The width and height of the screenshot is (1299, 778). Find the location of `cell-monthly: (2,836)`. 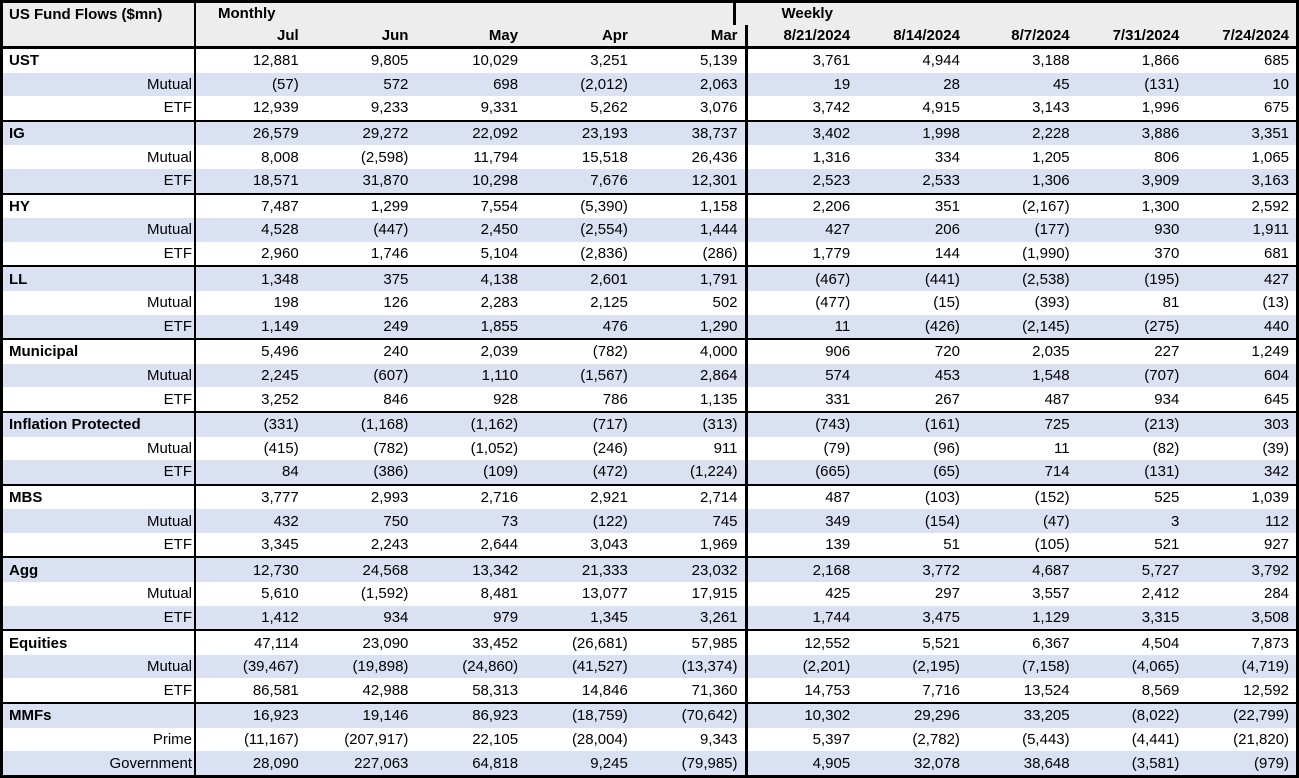

cell-monthly: (2,836) is located at coordinates (604, 254).